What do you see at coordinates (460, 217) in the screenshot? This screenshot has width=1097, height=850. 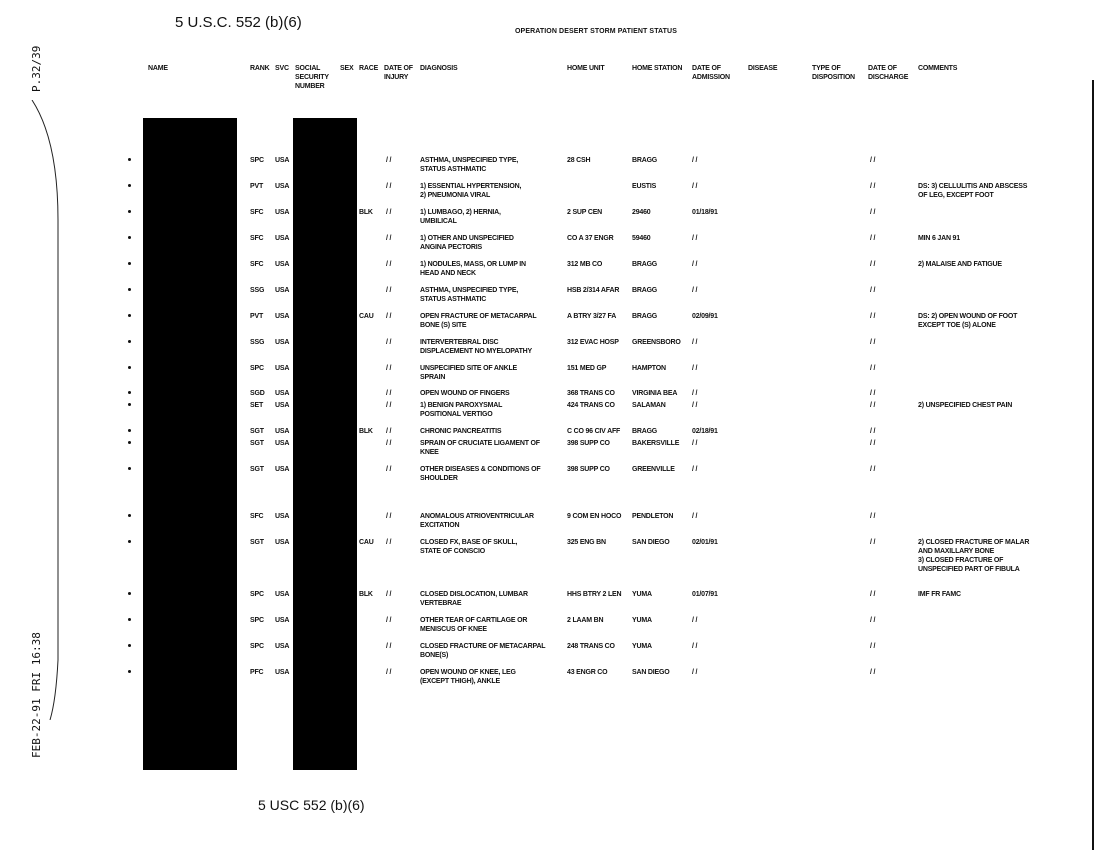 I see `cell-diagnosis: 1) LUMBAGO, 2) HERNIA, UMBILICAL` at bounding box center [460, 217].